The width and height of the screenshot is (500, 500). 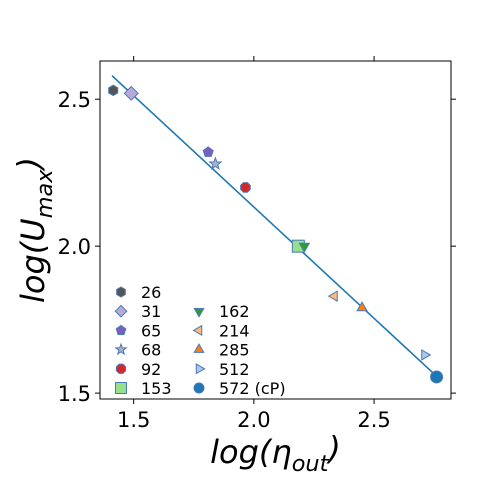 I want to click on y-tick-label: 2.5, so click(x=74, y=100).